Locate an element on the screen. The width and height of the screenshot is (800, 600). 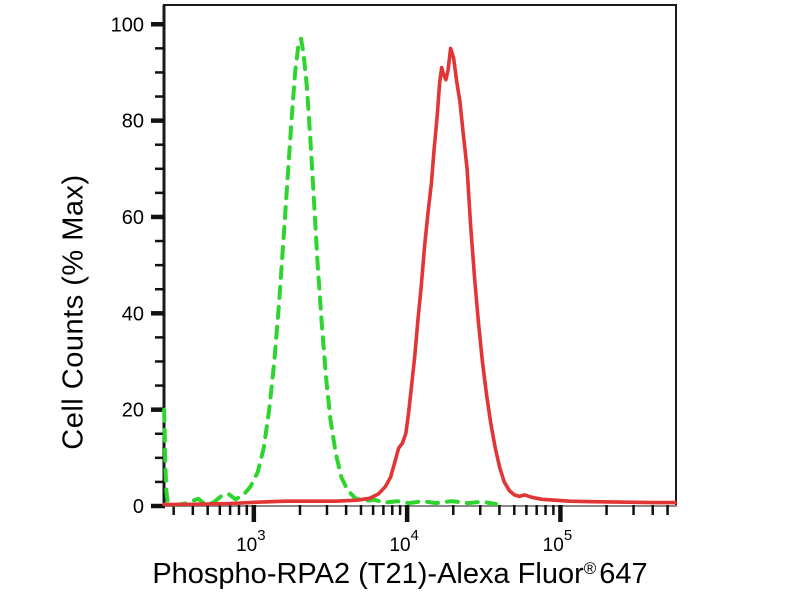
y-tick-label: 60 is located at coordinates (133, 218).